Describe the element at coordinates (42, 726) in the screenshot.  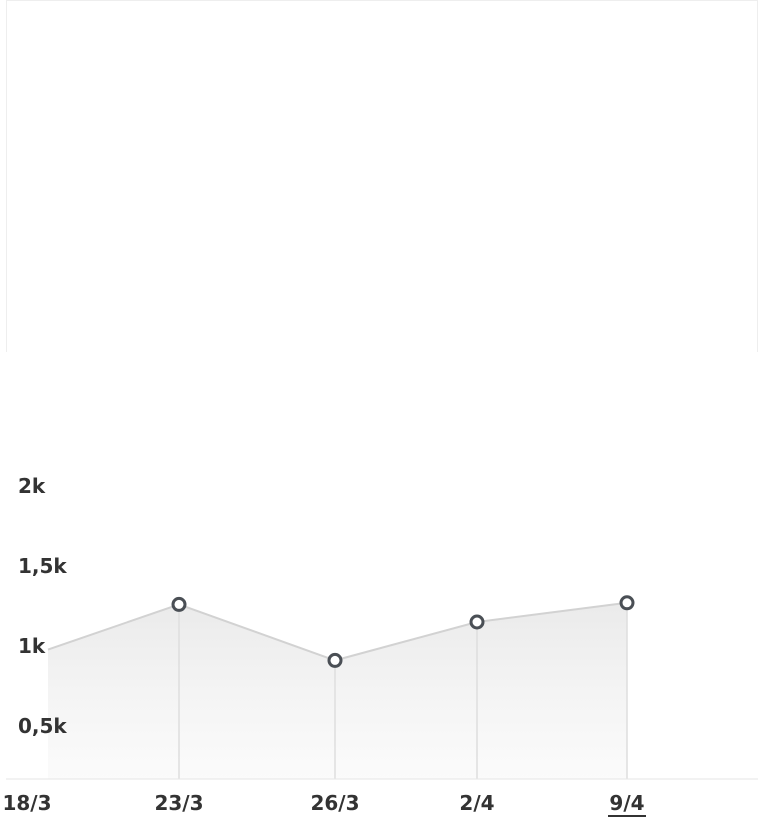
I see `y-tick-label: 0,5k` at that location.